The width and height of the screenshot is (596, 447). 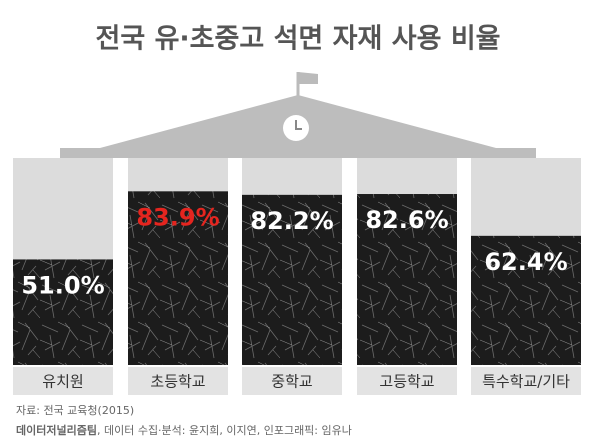 I want to click on credit-team: 데이터저널리즘팀, so click(x=56, y=430).